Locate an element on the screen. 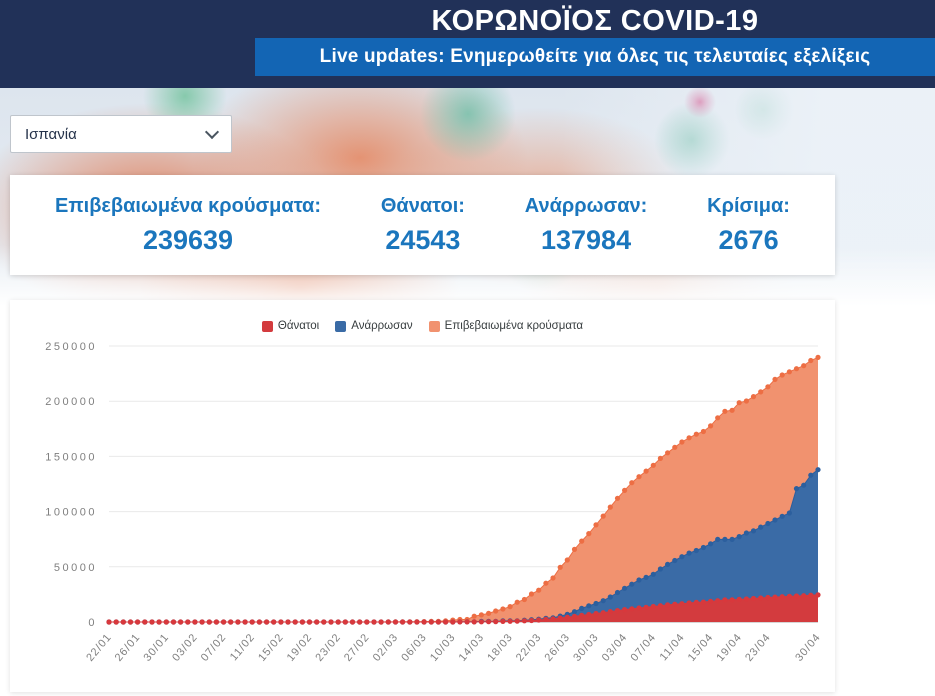 Image resolution: width=935 pixels, height=696 pixels. legend-label-recovered: Ανάρρωσαν is located at coordinates (382, 326).